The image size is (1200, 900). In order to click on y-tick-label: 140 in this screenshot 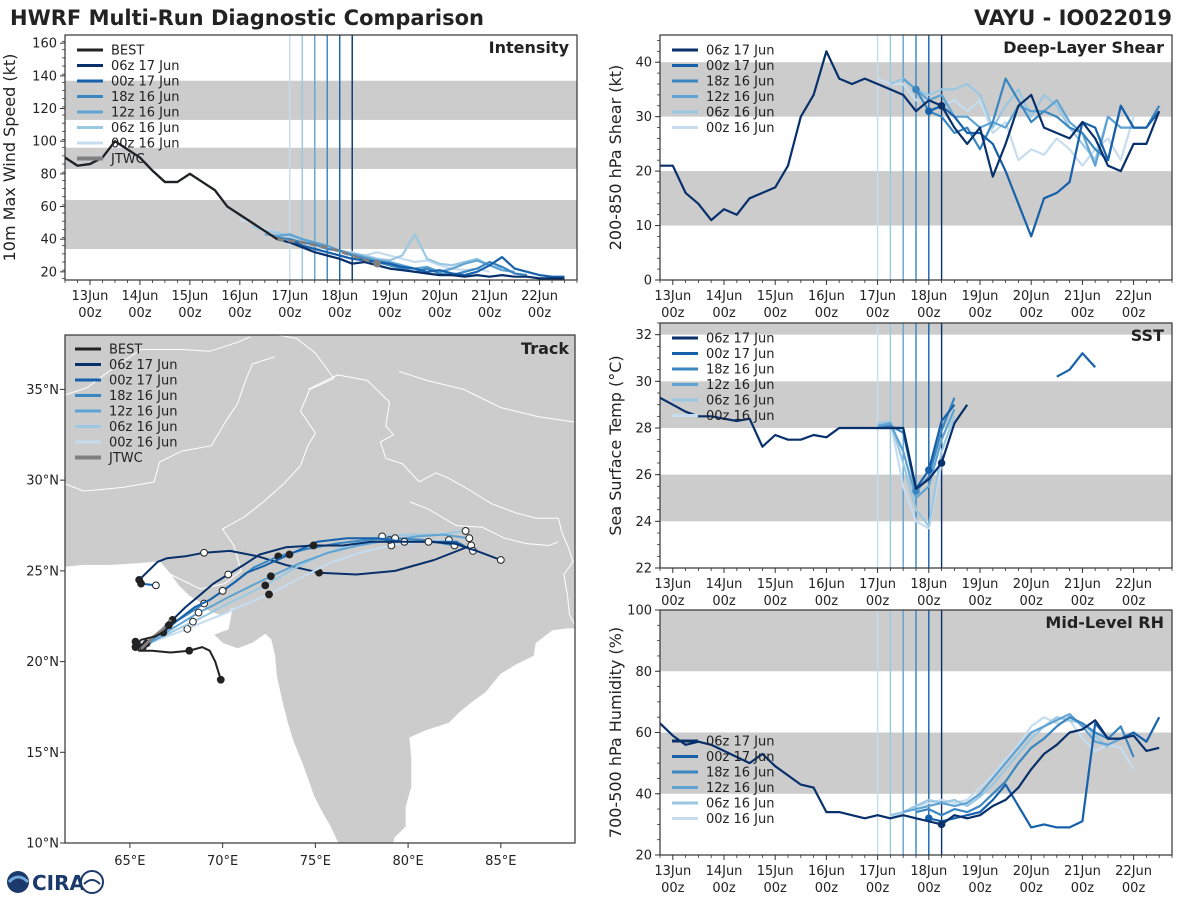, I will do `click(44, 76)`.